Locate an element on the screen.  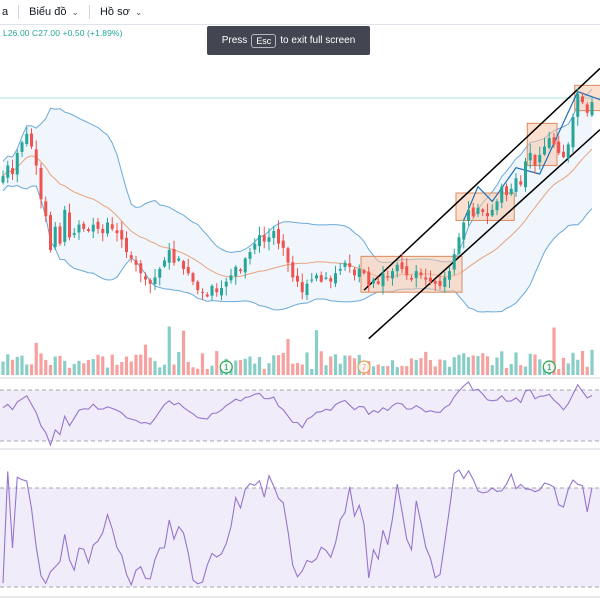
menu-partial: a is located at coordinates (9, 12).